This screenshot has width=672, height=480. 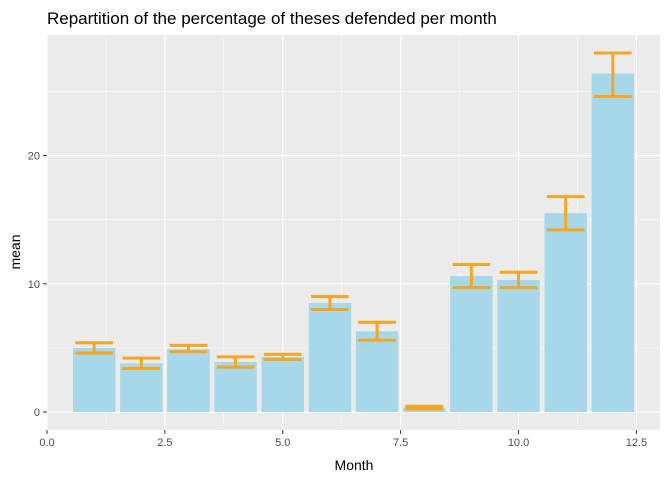 What do you see at coordinates (164, 443) in the screenshot?
I see `x-tick-label: 2.5` at bounding box center [164, 443].